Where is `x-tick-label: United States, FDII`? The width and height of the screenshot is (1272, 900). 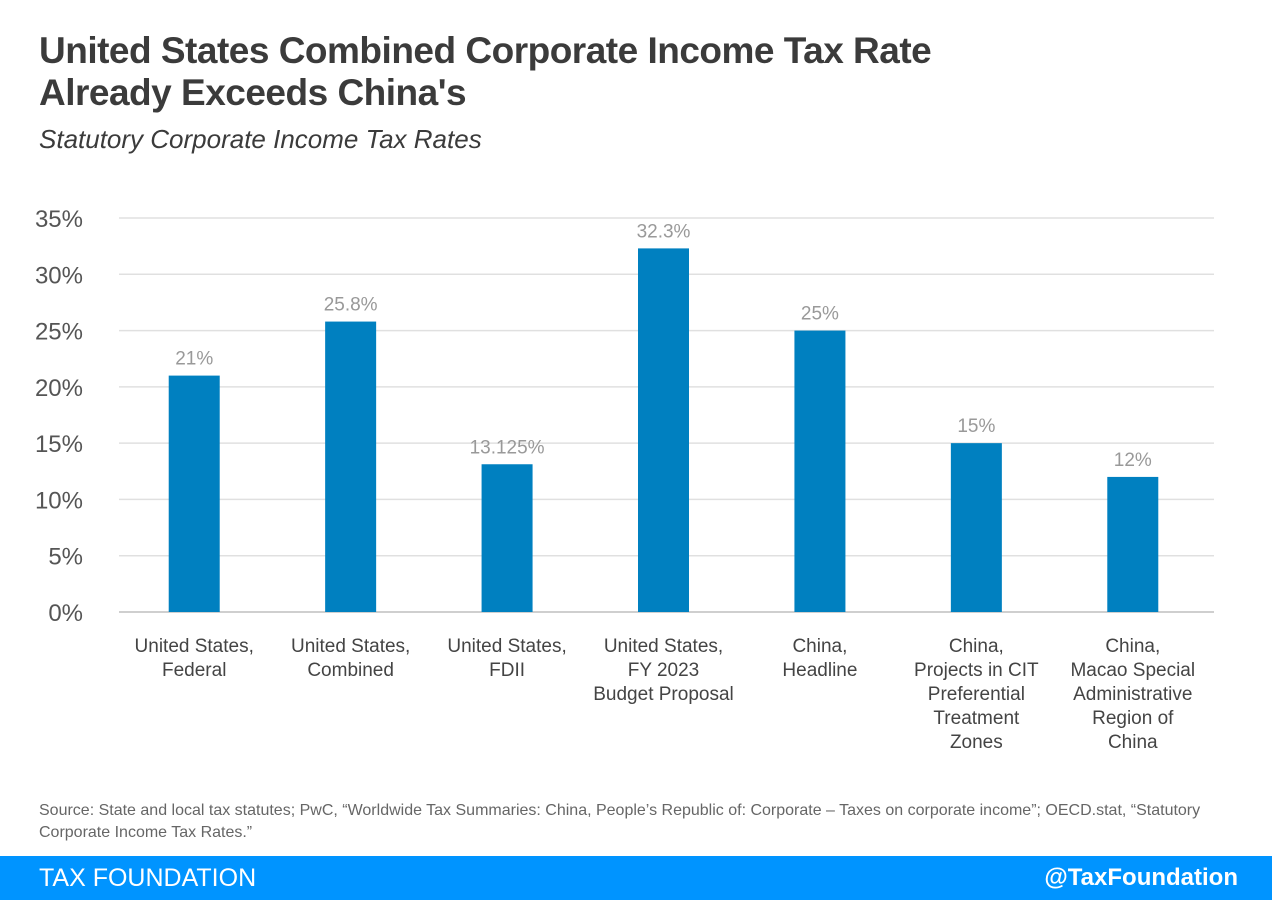 x-tick-label: United States, FDII is located at coordinates (506, 658).